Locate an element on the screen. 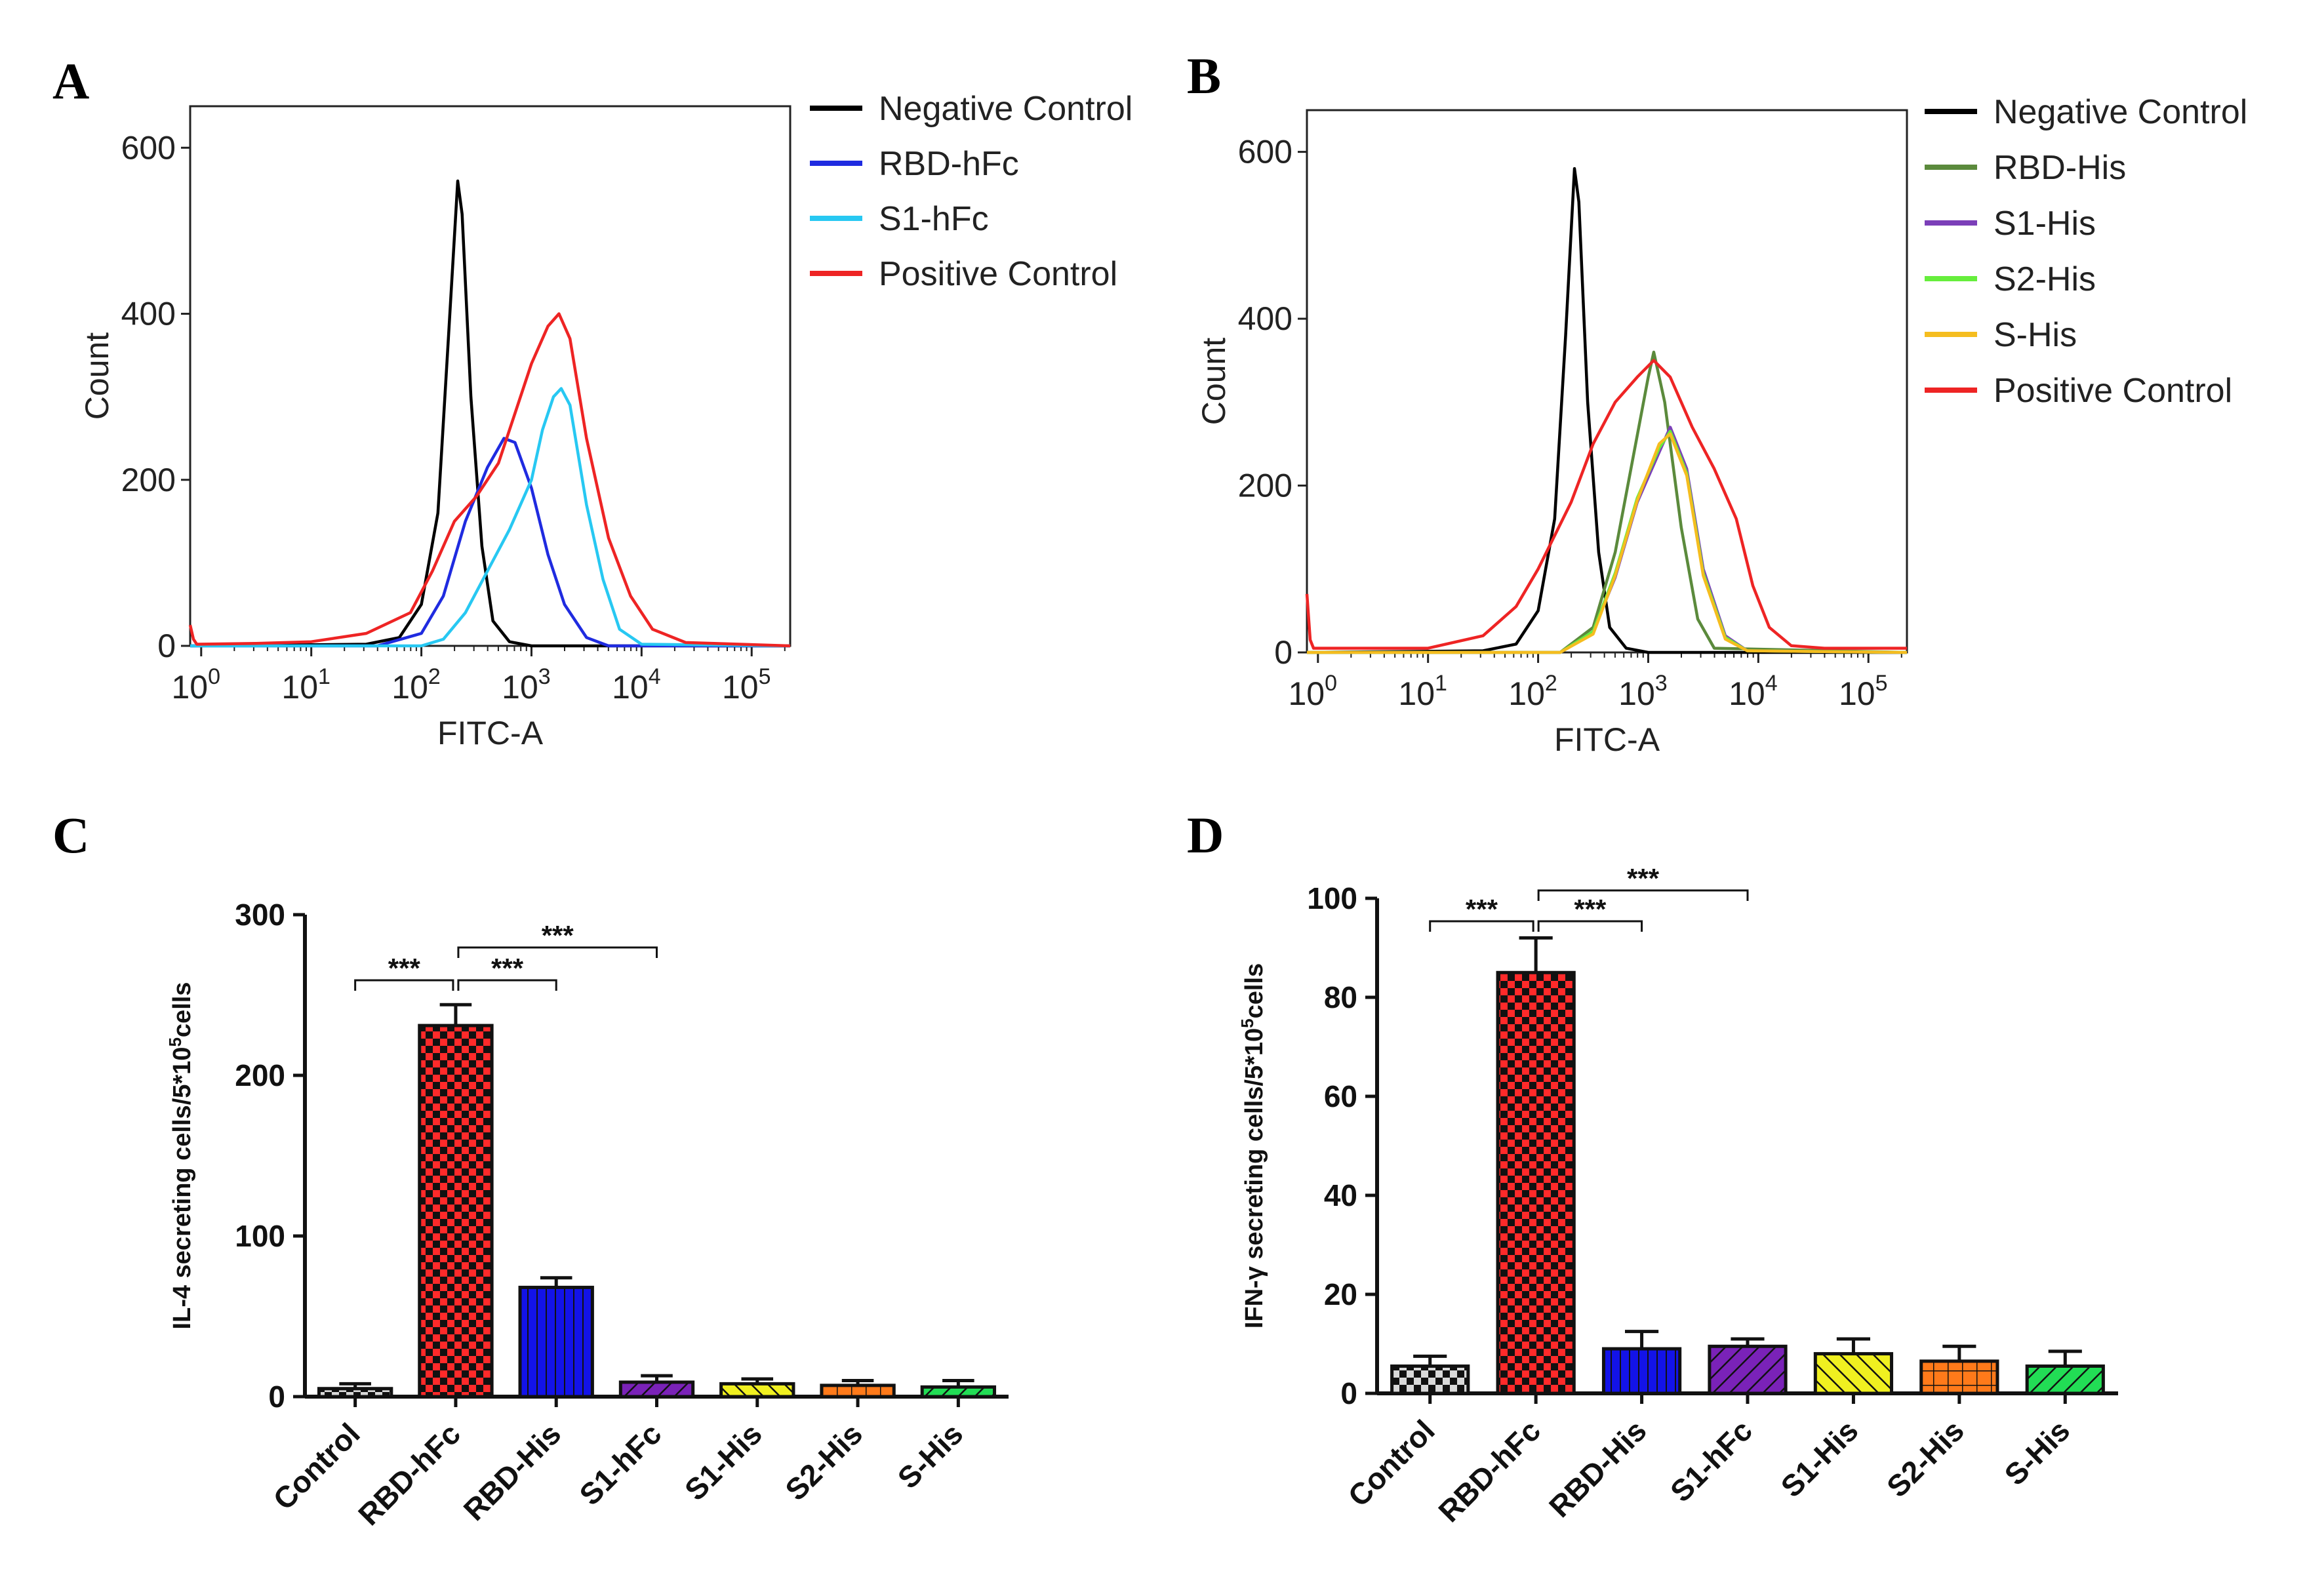 This screenshot has height=1594, width=2324. y-tick-label: 600 is located at coordinates (1265, 152).